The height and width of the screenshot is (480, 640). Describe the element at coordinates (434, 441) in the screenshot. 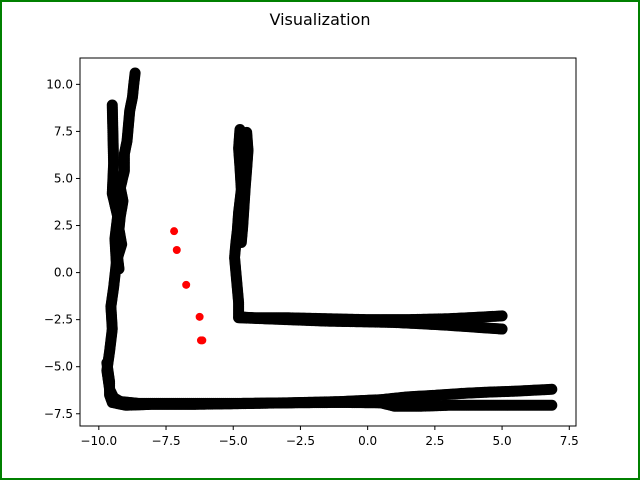

I see `x-tick-label: 2.5` at that location.